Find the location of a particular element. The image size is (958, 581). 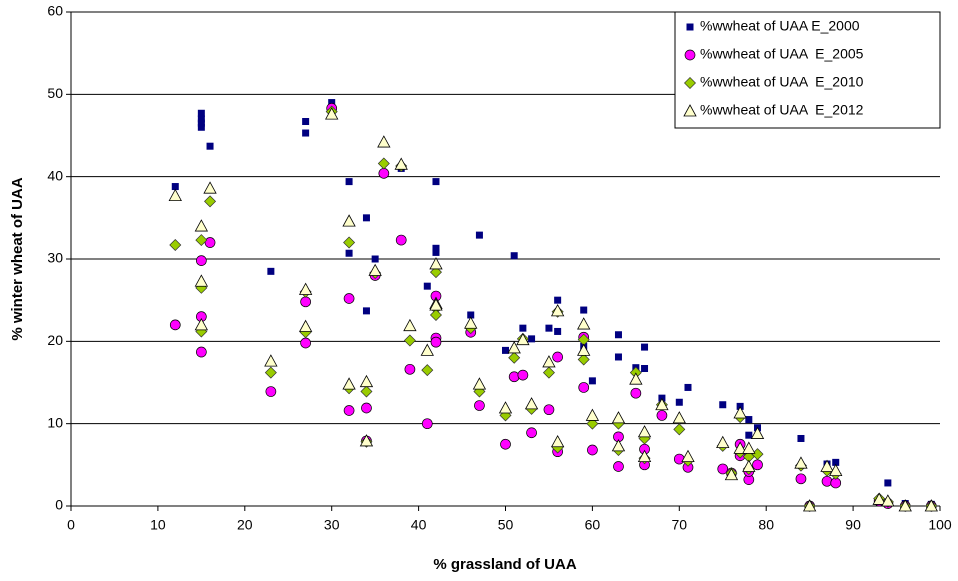

legend-label: %wwheat of UAA E_2000 is located at coordinates (780, 26).